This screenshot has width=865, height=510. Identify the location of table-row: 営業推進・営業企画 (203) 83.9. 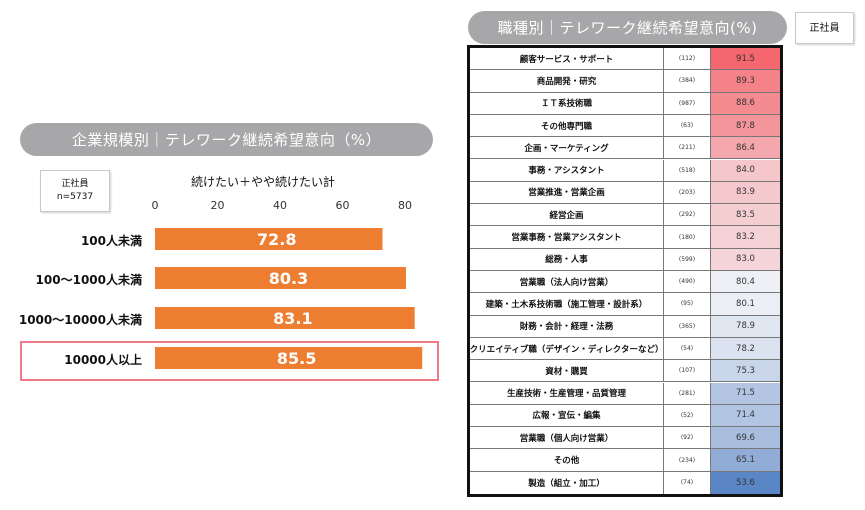
(625, 193).